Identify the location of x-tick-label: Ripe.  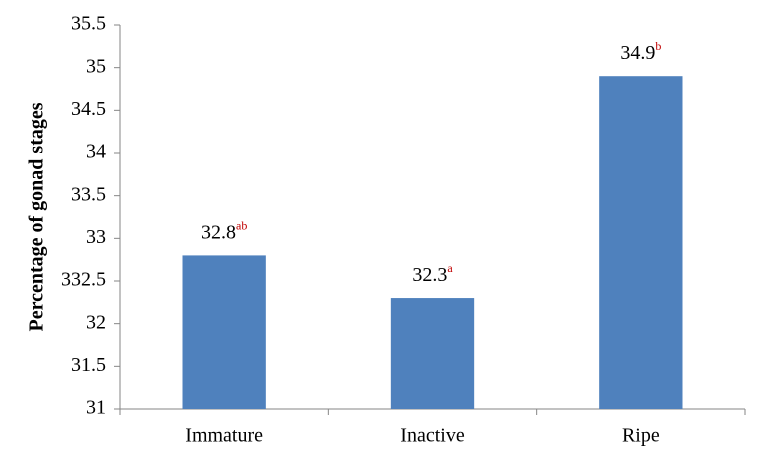
(641, 436).